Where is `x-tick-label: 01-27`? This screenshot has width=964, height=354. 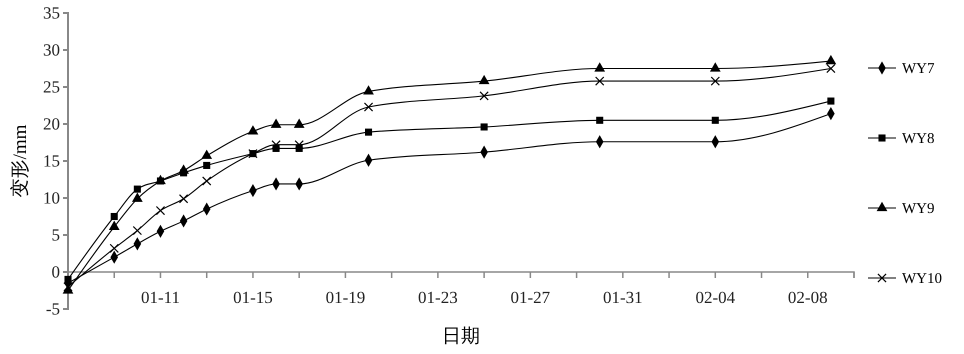
x-tick-label: 01-27 is located at coordinates (530, 297).